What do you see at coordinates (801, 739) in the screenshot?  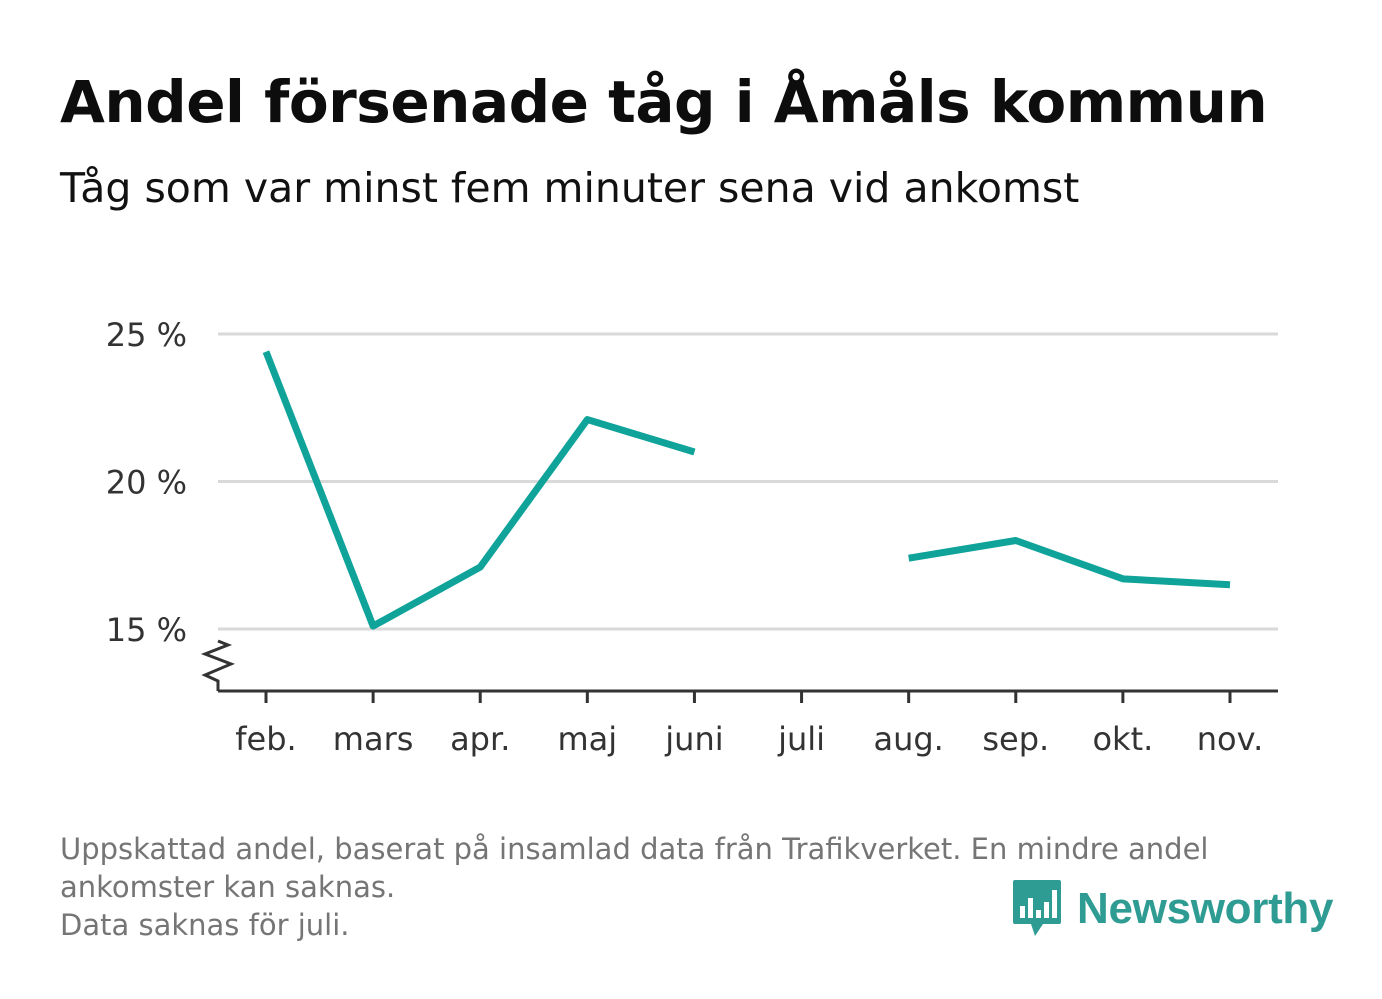 I see `x-tick-label: juli` at bounding box center [801, 739].